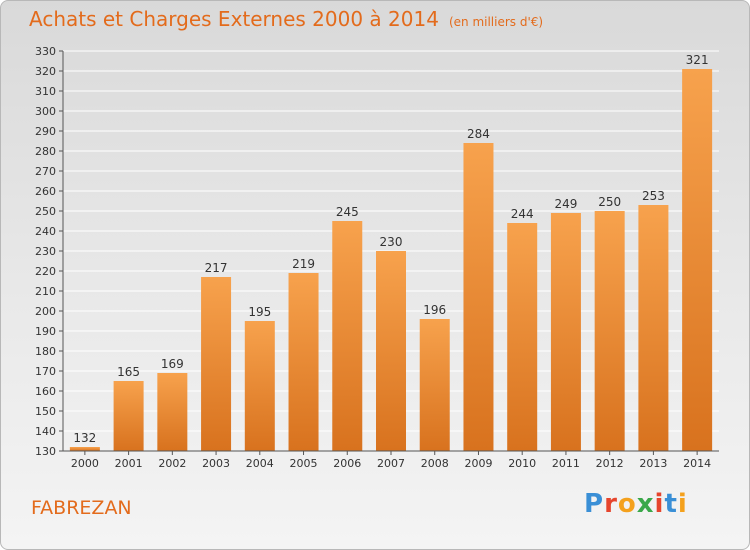  Describe the element at coordinates (303, 362) in the screenshot. I see `bar-2005` at that location.